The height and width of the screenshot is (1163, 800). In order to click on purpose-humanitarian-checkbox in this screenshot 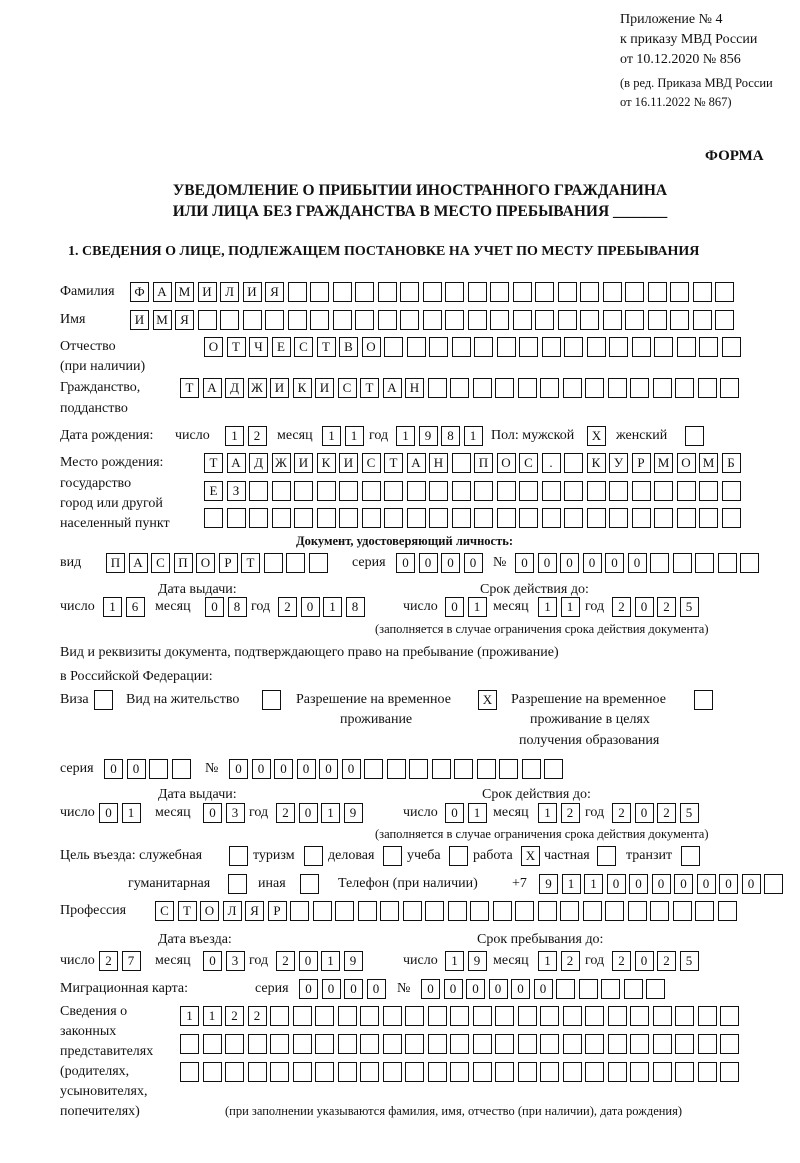, I will do `click(239, 884)`.